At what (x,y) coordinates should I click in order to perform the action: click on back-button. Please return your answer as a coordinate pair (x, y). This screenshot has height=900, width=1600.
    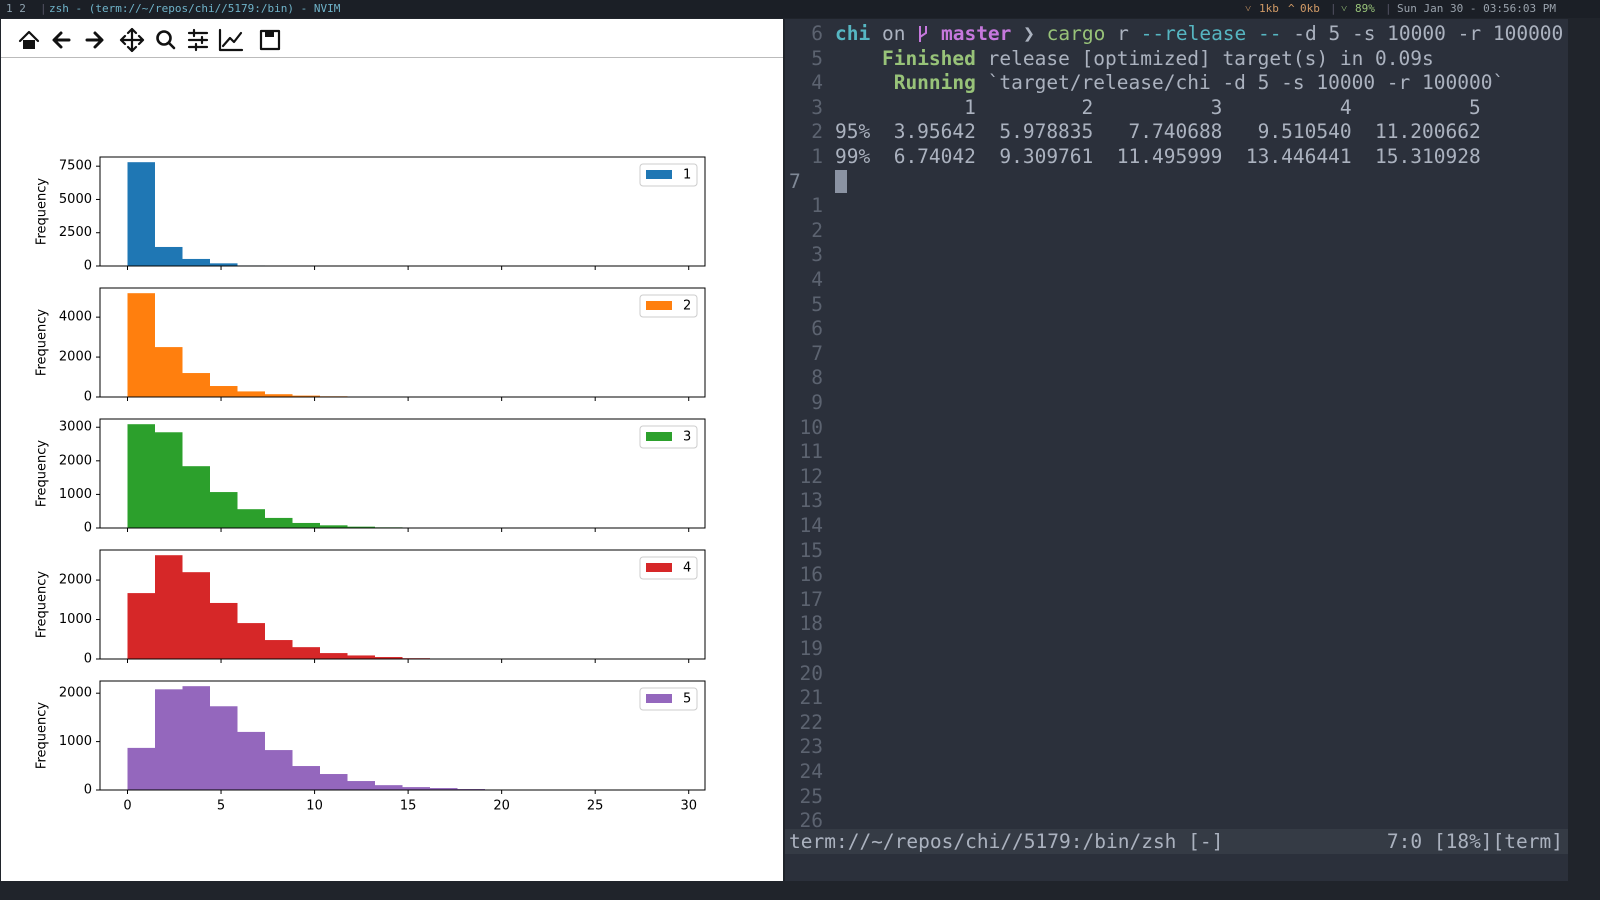
    Looking at the image, I should click on (61, 40).